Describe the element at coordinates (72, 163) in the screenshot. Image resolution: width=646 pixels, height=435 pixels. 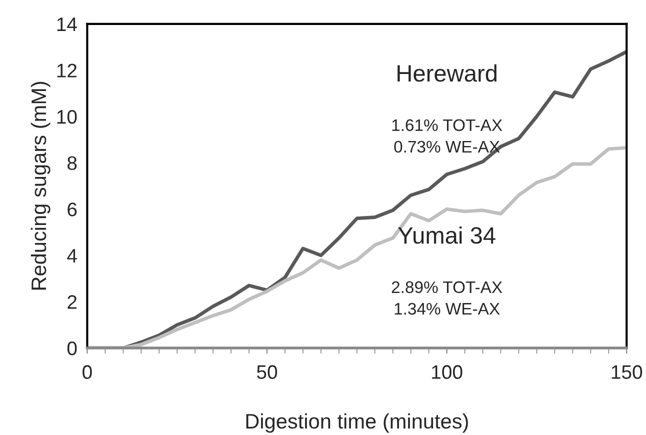
I see `y-tick-label: 8` at that location.